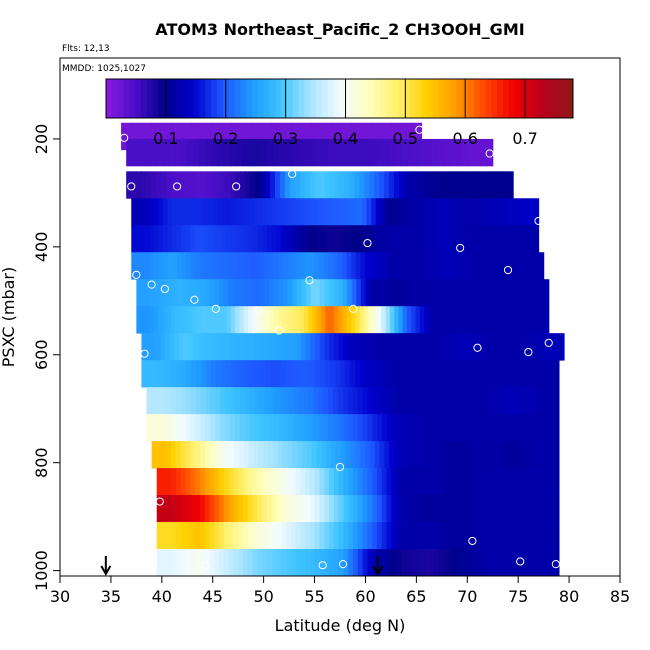 This screenshot has width=650, height=650. What do you see at coordinates (285, 138) in the screenshot?
I see `colorbar-tick-label: 0.3` at bounding box center [285, 138].